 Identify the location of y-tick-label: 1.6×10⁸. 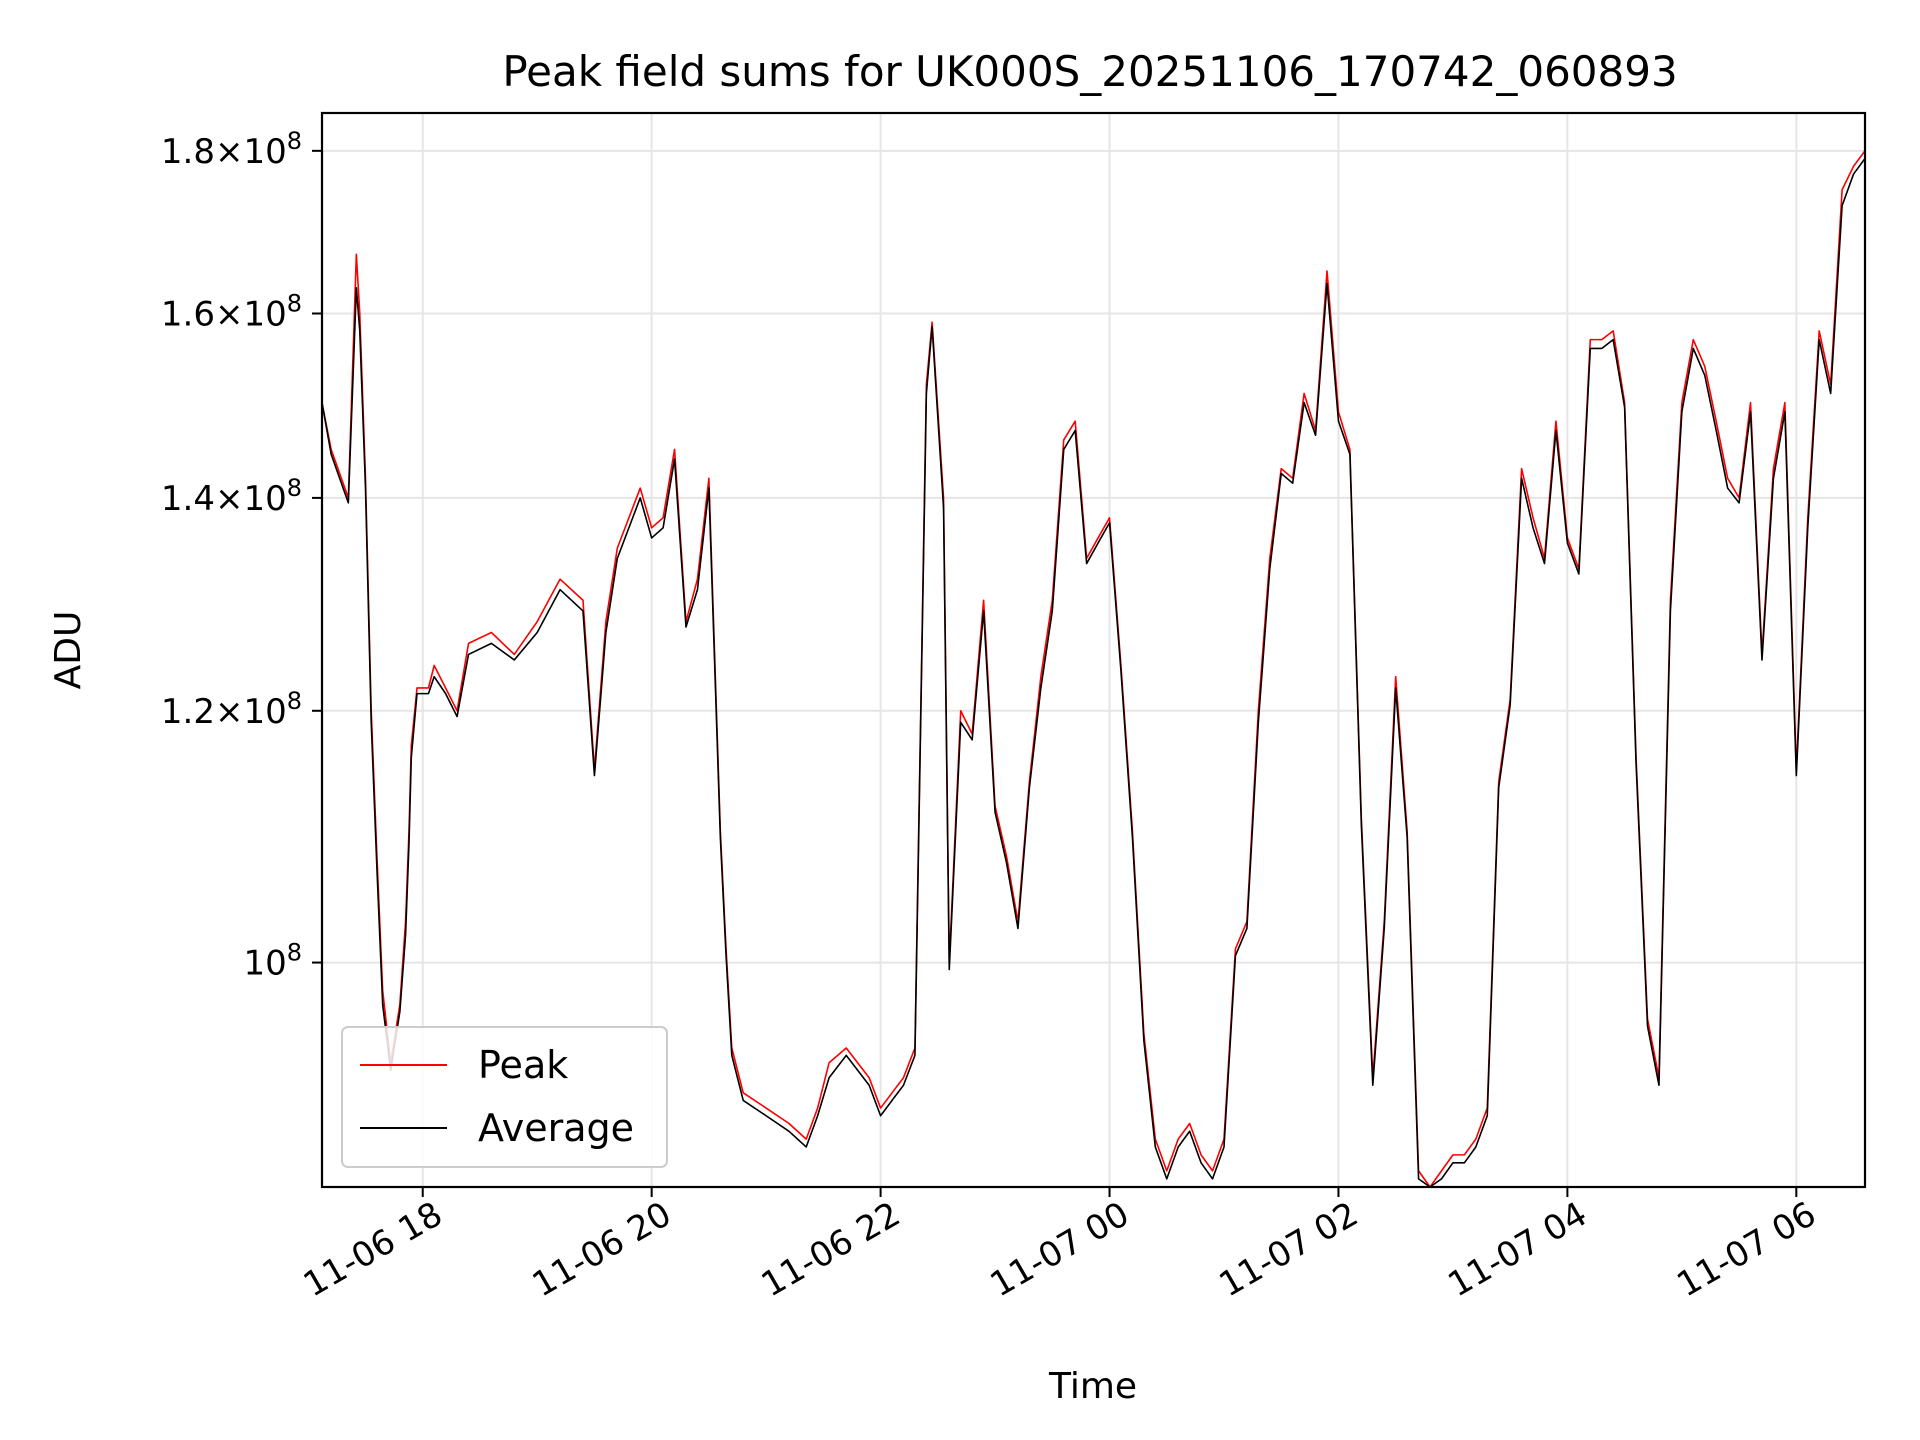
(231, 311).